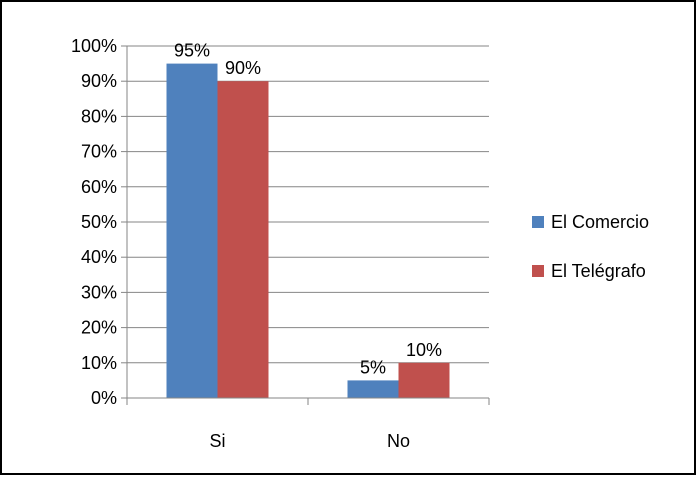 Image resolution: width=696 pixels, height=477 pixels. I want to click on y-tick-label: 0%, so click(104, 398).